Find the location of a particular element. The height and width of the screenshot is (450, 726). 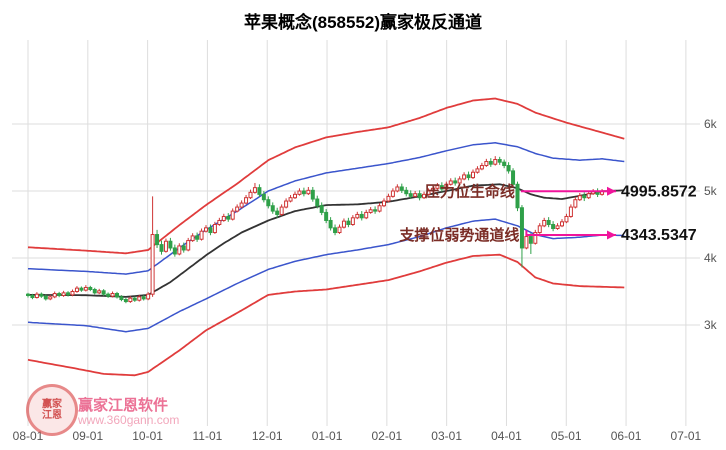

x-axis-label: 07-01 is located at coordinates (686, 436).